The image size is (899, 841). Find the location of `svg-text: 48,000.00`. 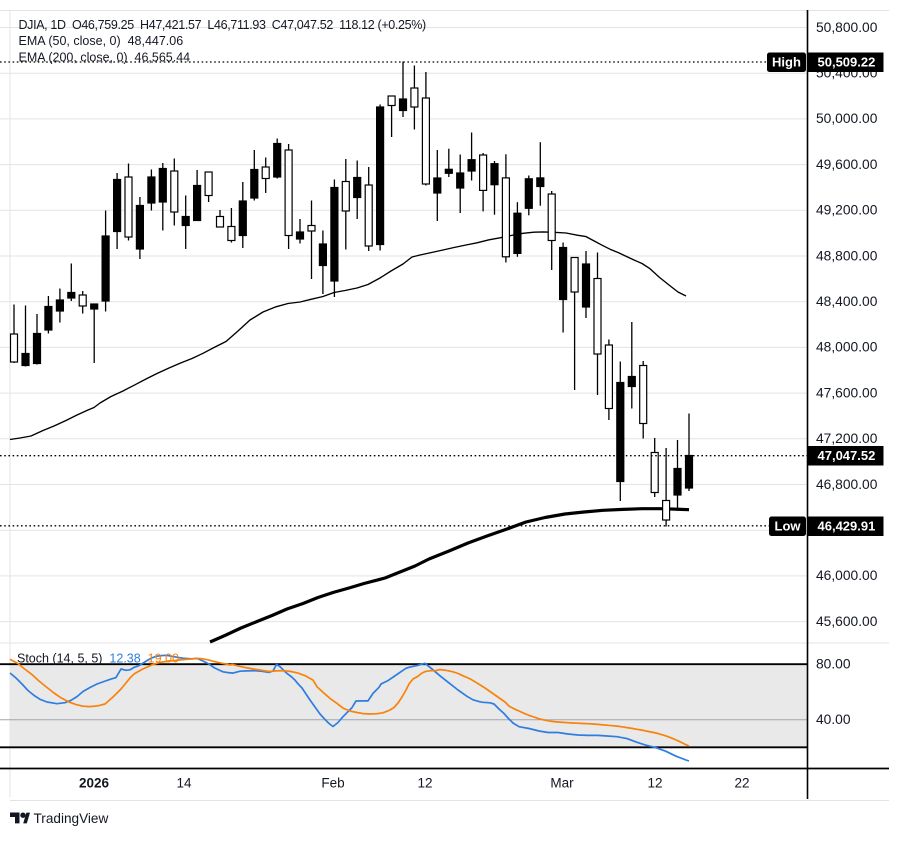

svg-text: 48,000.00 is located at coordinates (847, 347).